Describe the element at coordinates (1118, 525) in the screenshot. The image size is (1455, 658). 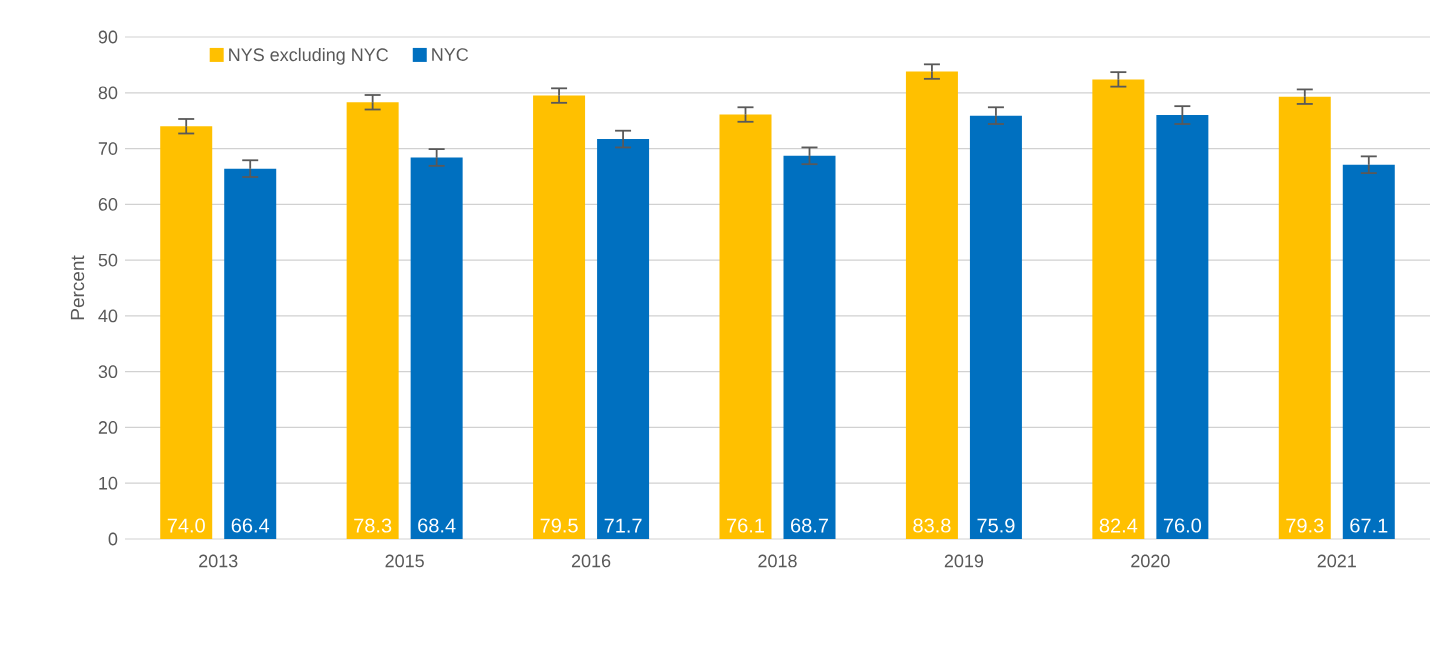
I see `data-label: 82.4` at that location.